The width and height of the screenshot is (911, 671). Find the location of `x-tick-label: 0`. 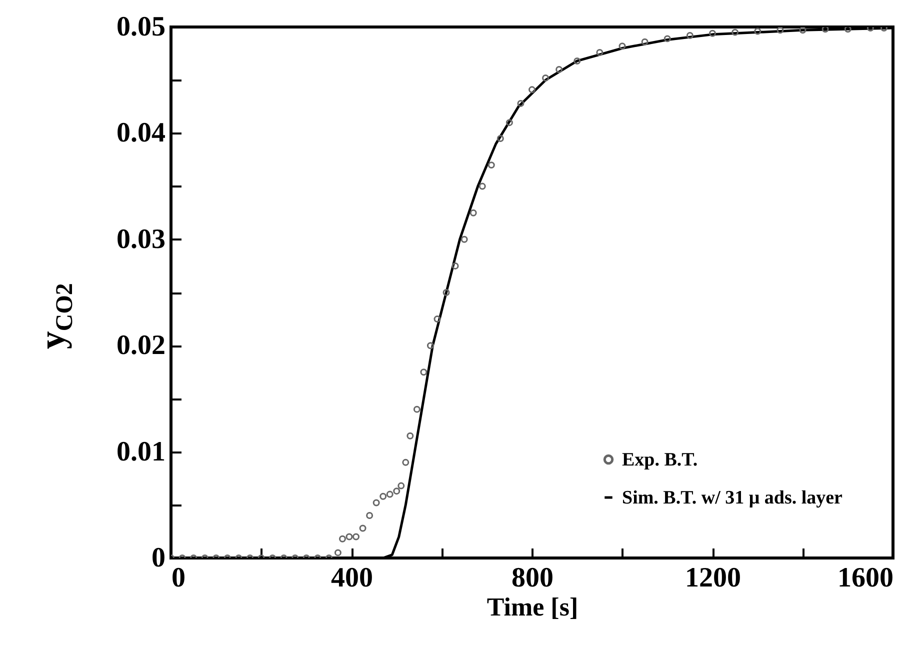

x-tick-label: 0 is located at coordinates (179, 578).